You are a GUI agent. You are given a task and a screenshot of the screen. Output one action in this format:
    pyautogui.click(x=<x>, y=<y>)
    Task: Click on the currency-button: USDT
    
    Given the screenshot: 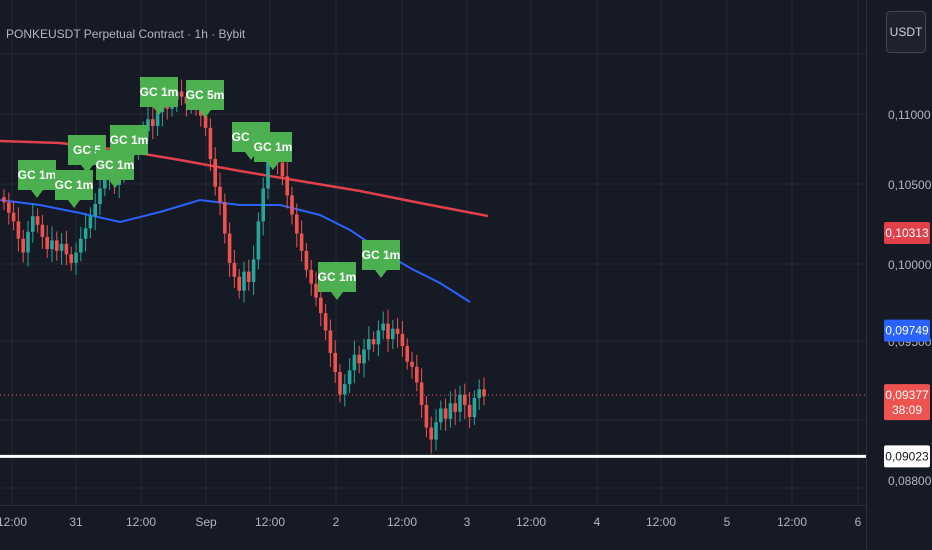 What is the action you would take?
    pyautogui.click(x=906, y=32)
    